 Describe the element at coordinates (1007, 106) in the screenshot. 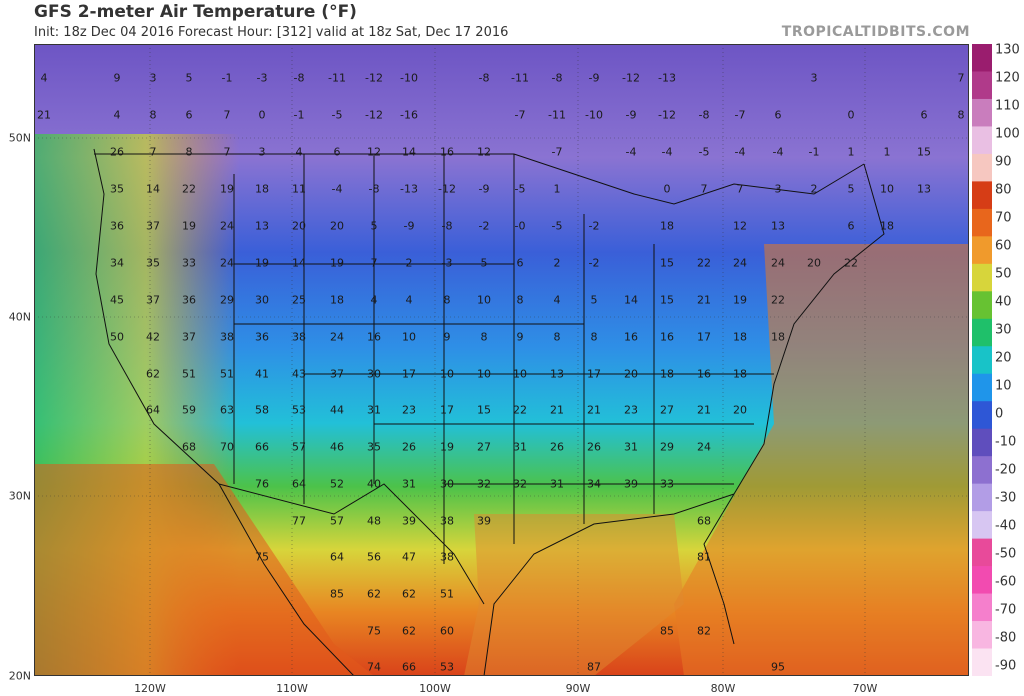

I see `colorbar-label: 110` at that location.